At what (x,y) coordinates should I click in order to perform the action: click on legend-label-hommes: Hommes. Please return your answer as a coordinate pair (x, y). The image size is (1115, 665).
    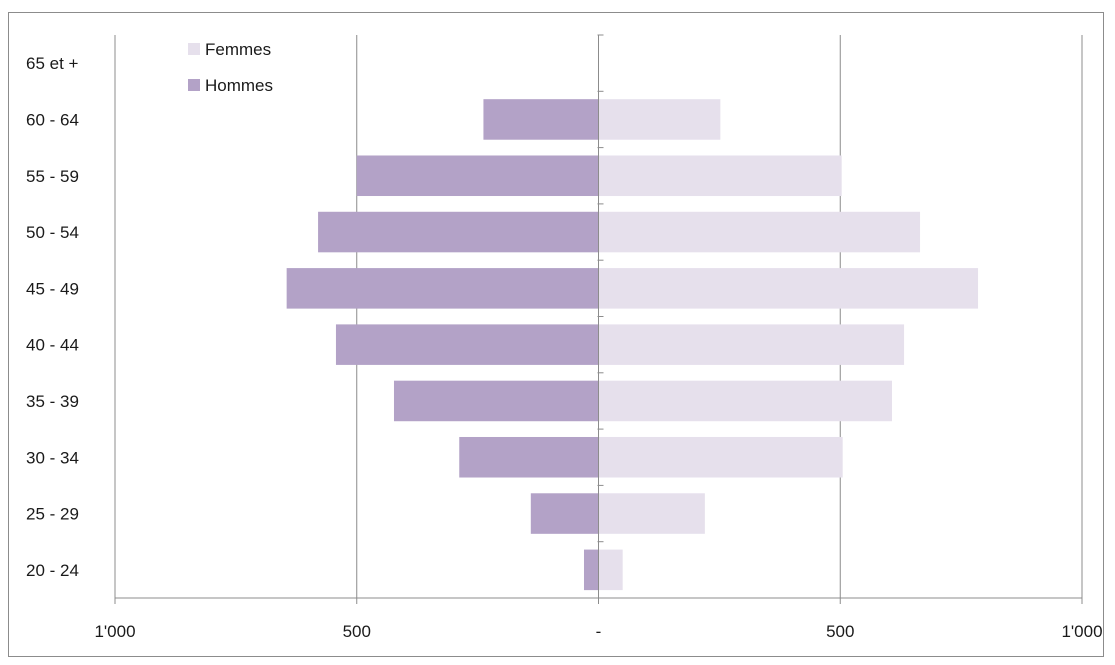
    Looking at the image, I should click on (239, 85).